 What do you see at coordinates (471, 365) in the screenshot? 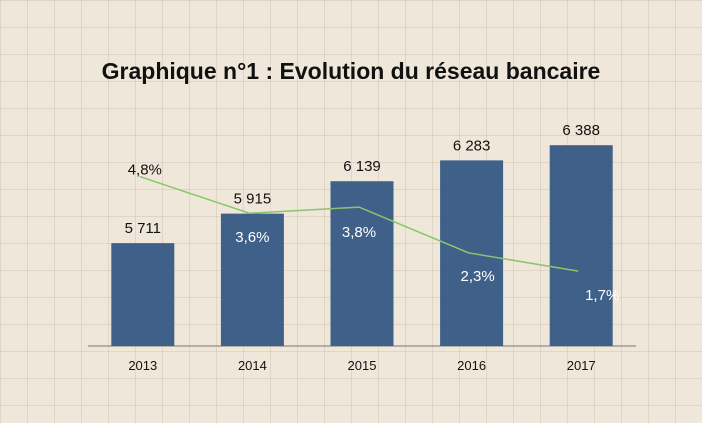
I see `x-tick-label-2016: 2016` at bounding box center [471, 365].